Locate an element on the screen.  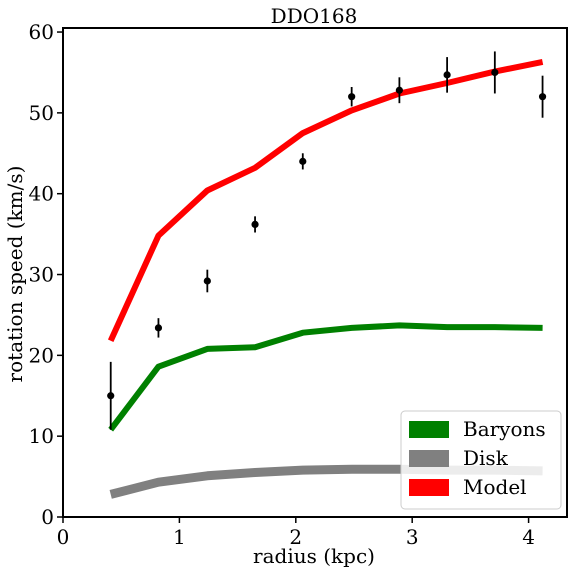
legend-swatch-baryons is located at coordinates (429, 429).